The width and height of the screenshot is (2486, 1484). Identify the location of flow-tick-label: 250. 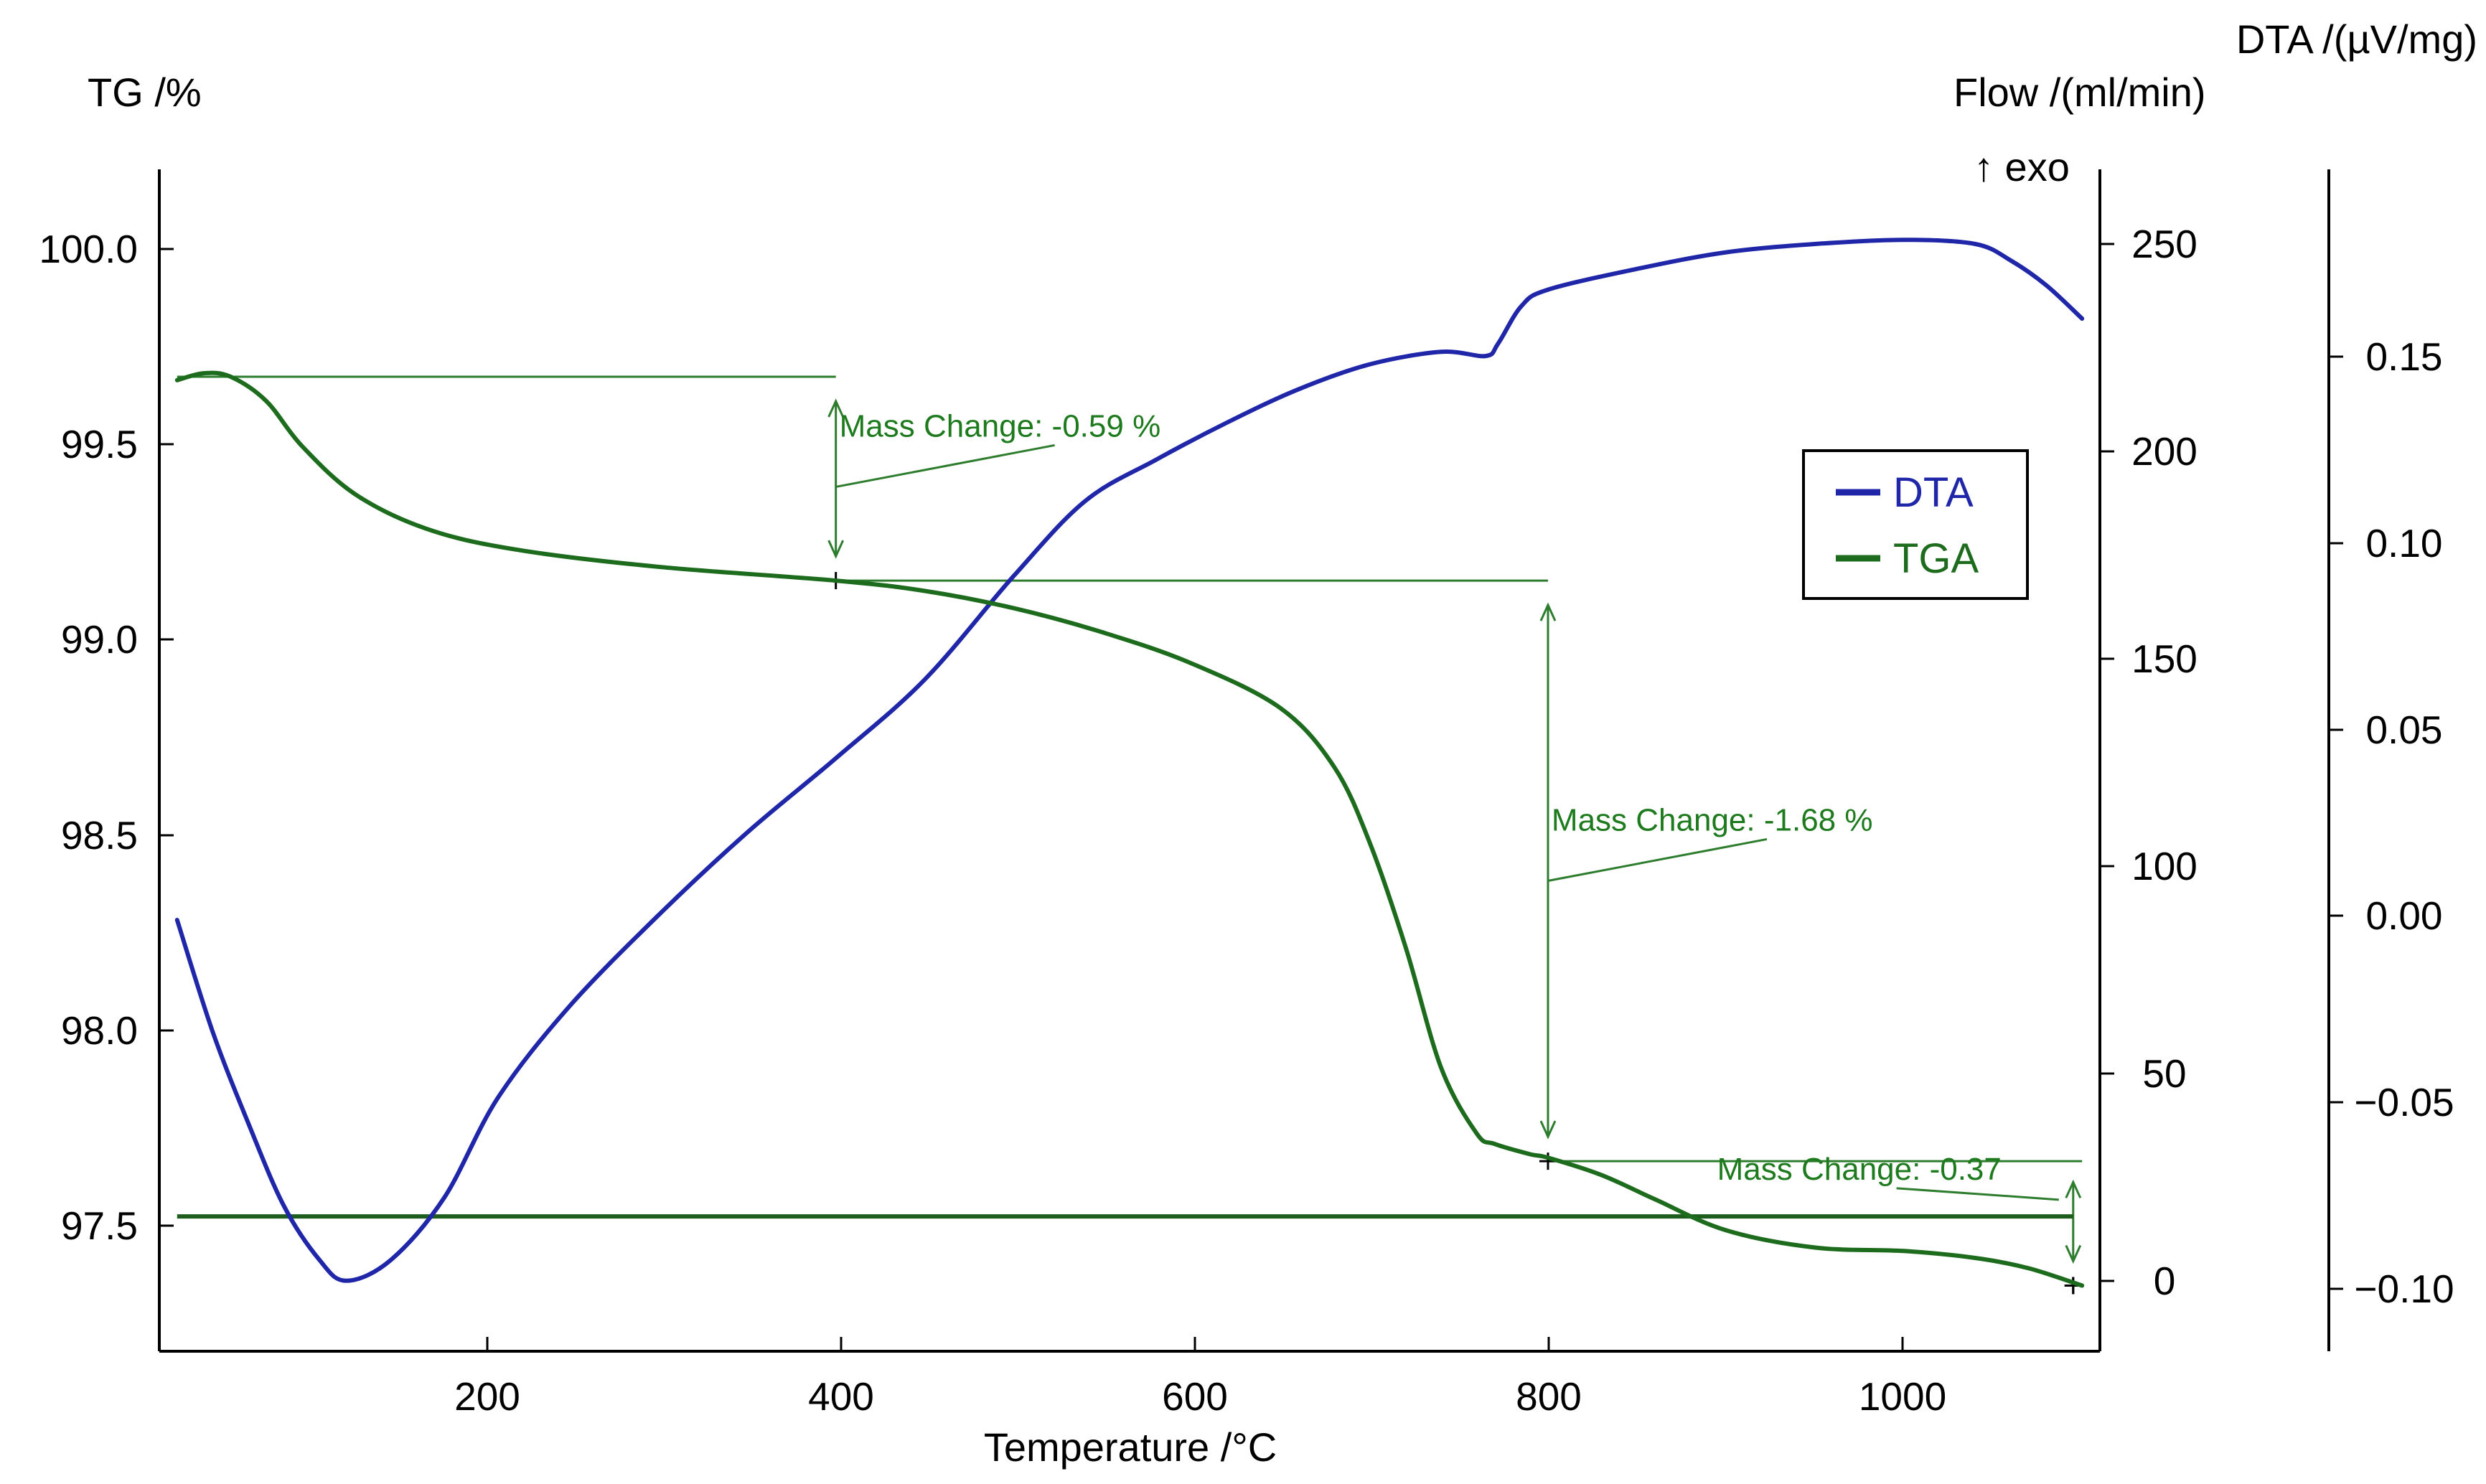
(2164, 244).